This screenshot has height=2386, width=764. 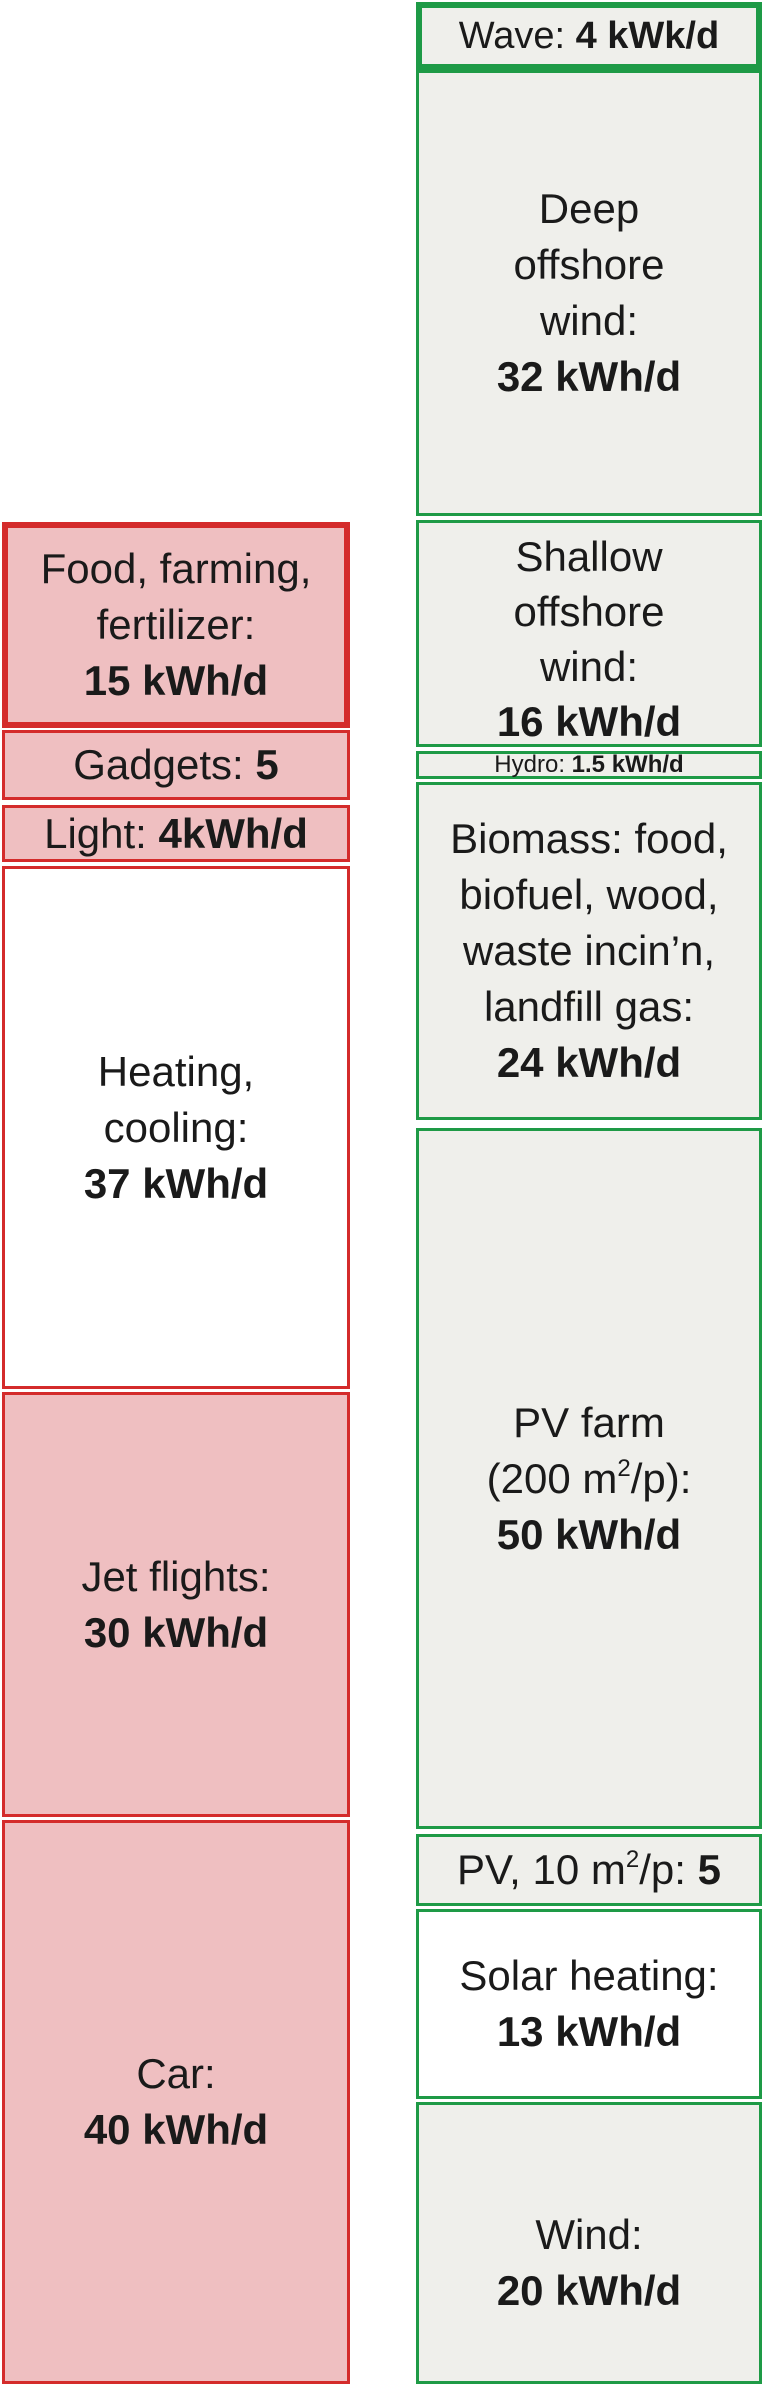 I want to click on pv-farm-box: PV farm (200 m2/p): 50 kWh/d, so click(x=589, y=1478).